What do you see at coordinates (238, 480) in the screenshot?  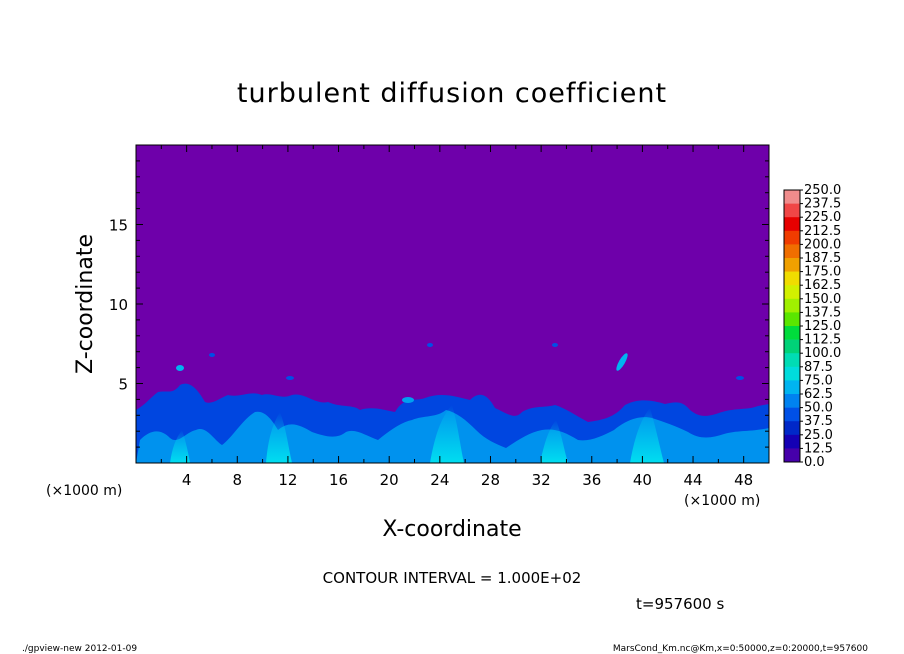 I see `x-tick-label: 8` at bounding box center [238, 480].